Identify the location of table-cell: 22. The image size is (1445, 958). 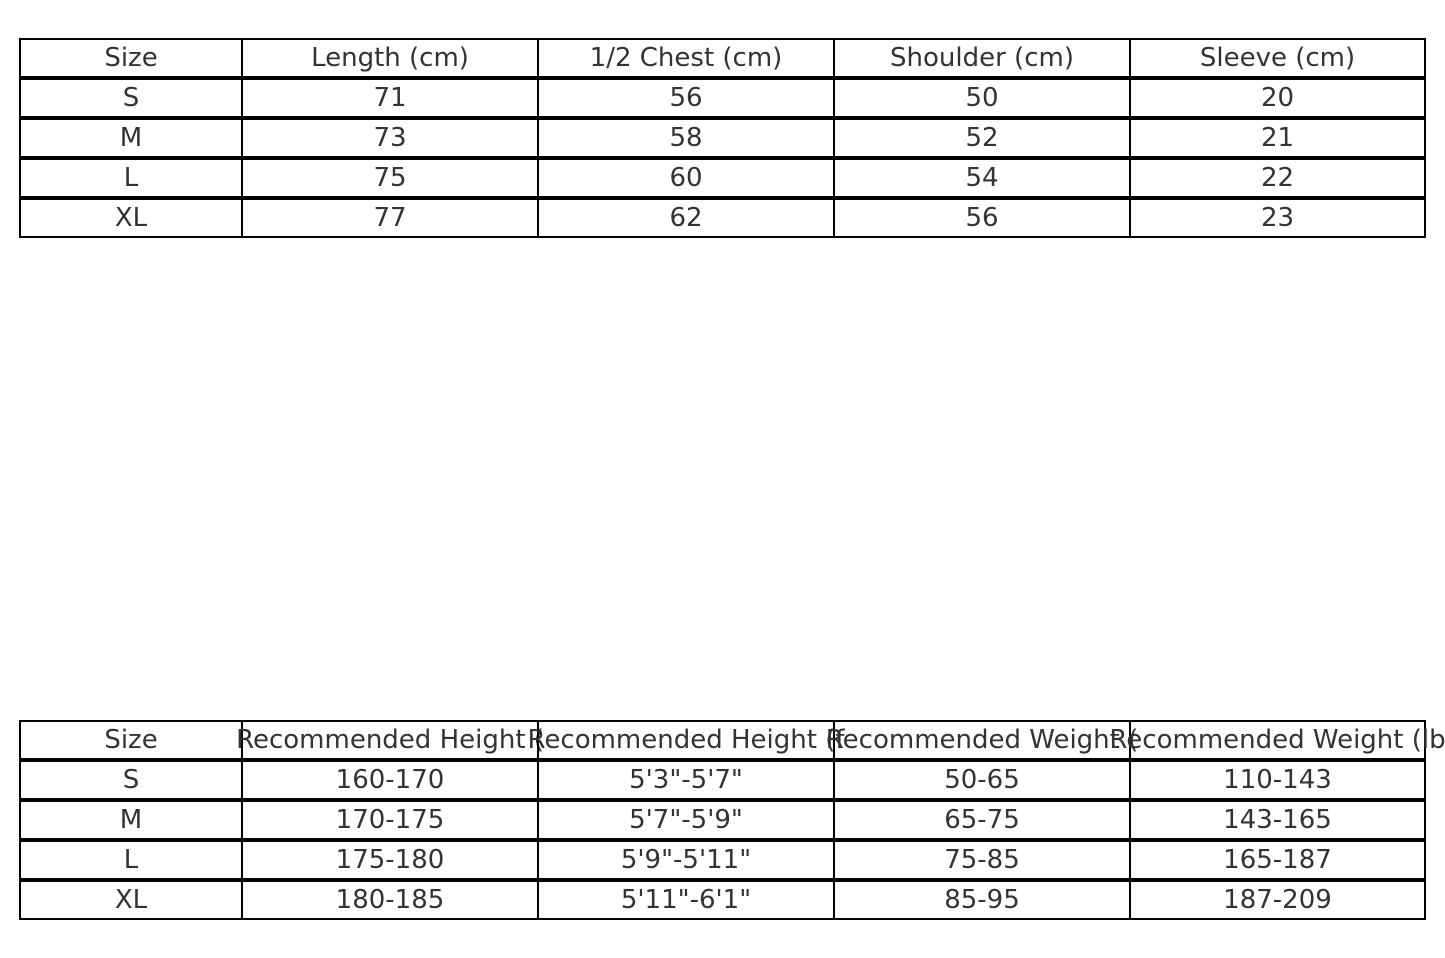
(1277, 178).